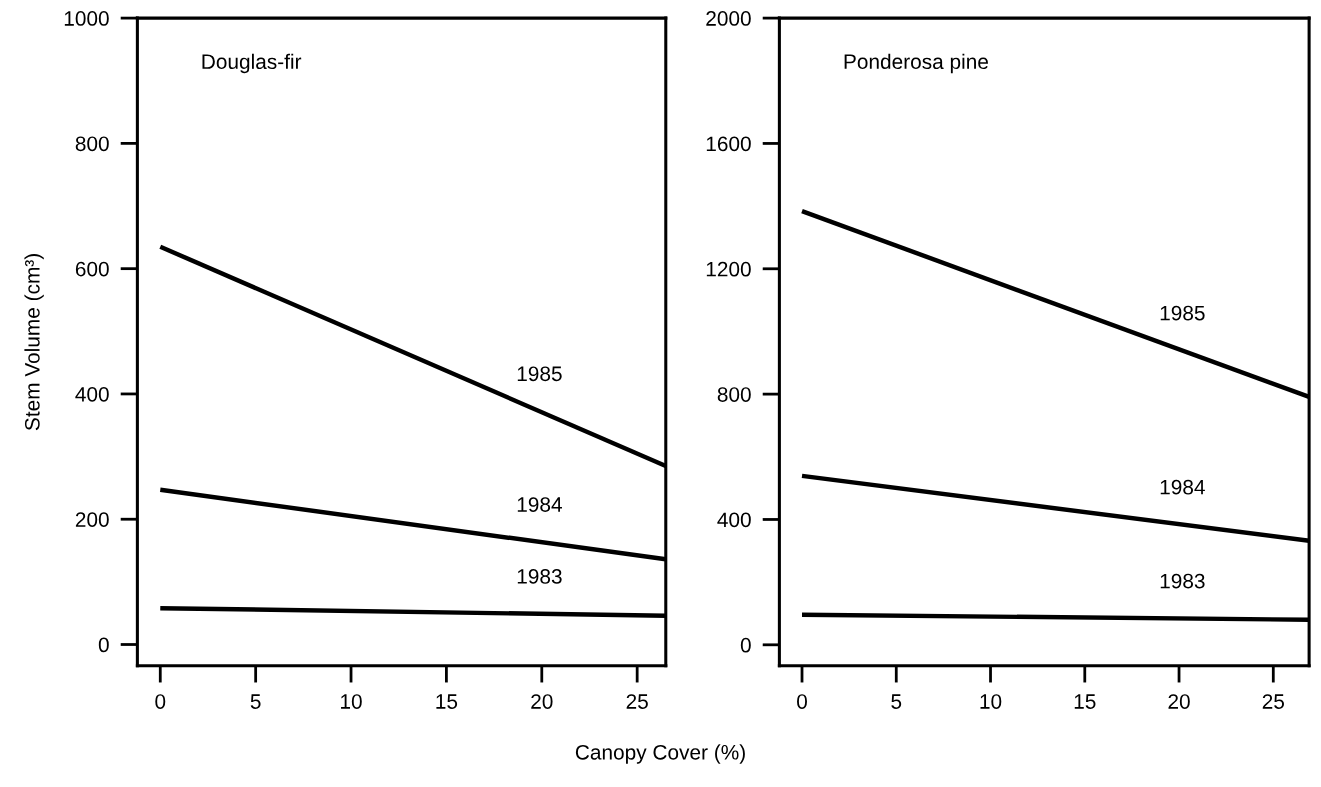 The height and width of the screenshot is (787, 1321). What do you see at coordinates (86, 18) in the screenshot?
I see `y-tick-label: 1000` at bounding box center [86, 18].